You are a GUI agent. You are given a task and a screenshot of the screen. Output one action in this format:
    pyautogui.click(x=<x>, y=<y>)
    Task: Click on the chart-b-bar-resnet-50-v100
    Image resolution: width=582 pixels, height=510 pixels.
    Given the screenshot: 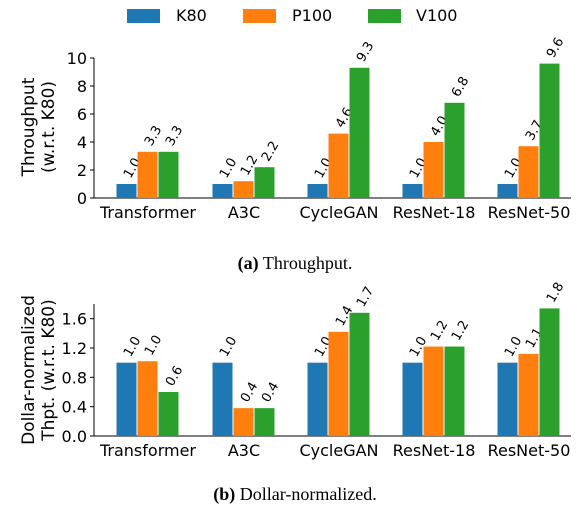 What is the action you would take?
    pyautogui.click(x=549, y=372)
    